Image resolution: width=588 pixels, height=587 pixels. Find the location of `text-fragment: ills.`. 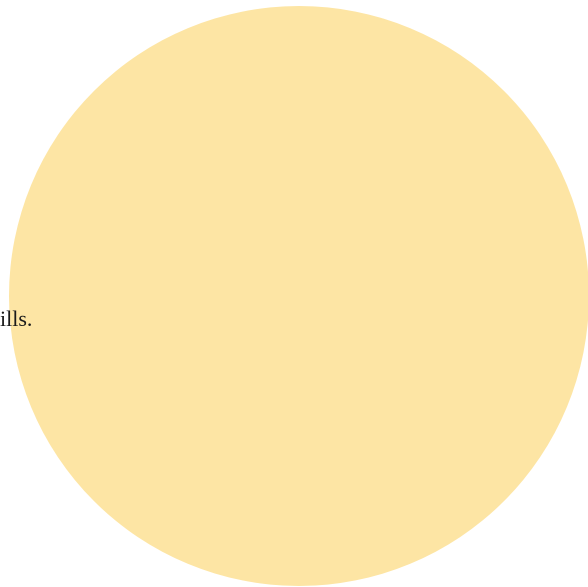

text-fragment: ills. is located at coordinates (16, 318).